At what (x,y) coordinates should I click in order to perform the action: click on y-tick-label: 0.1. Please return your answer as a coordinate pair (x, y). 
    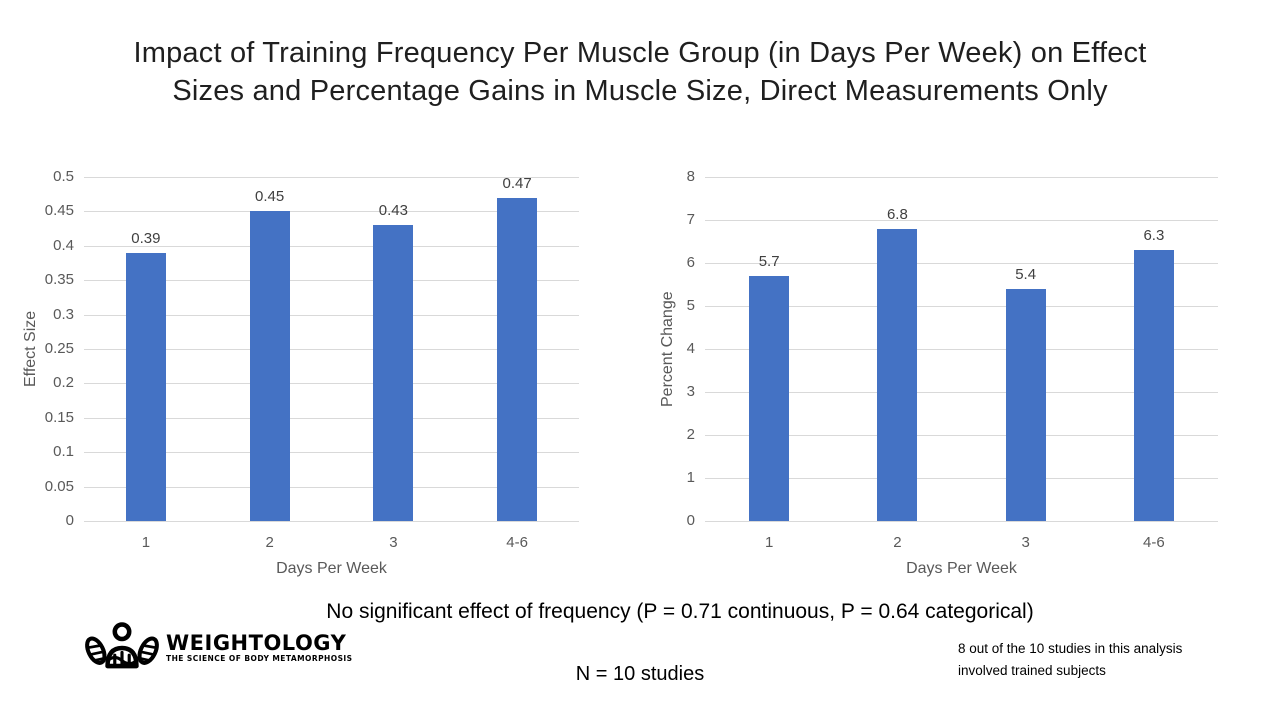
    Looking at the image, I should click on (63, 452).